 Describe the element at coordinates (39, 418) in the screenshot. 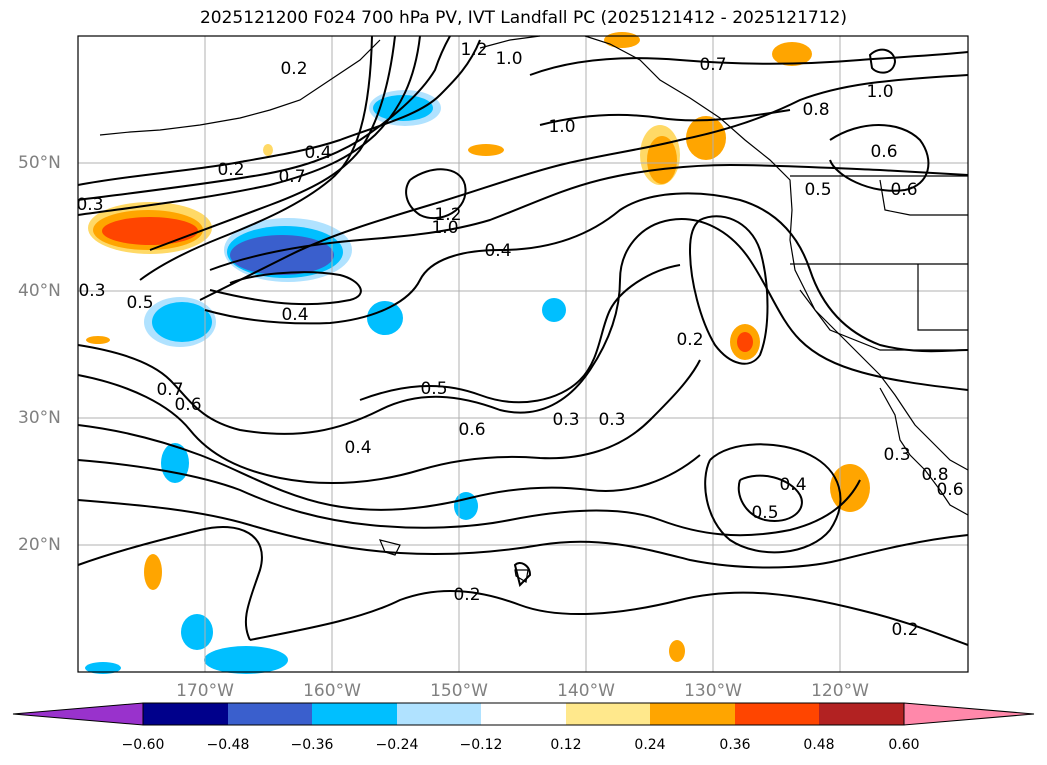

I see `lat-label: 30°N` at that location.